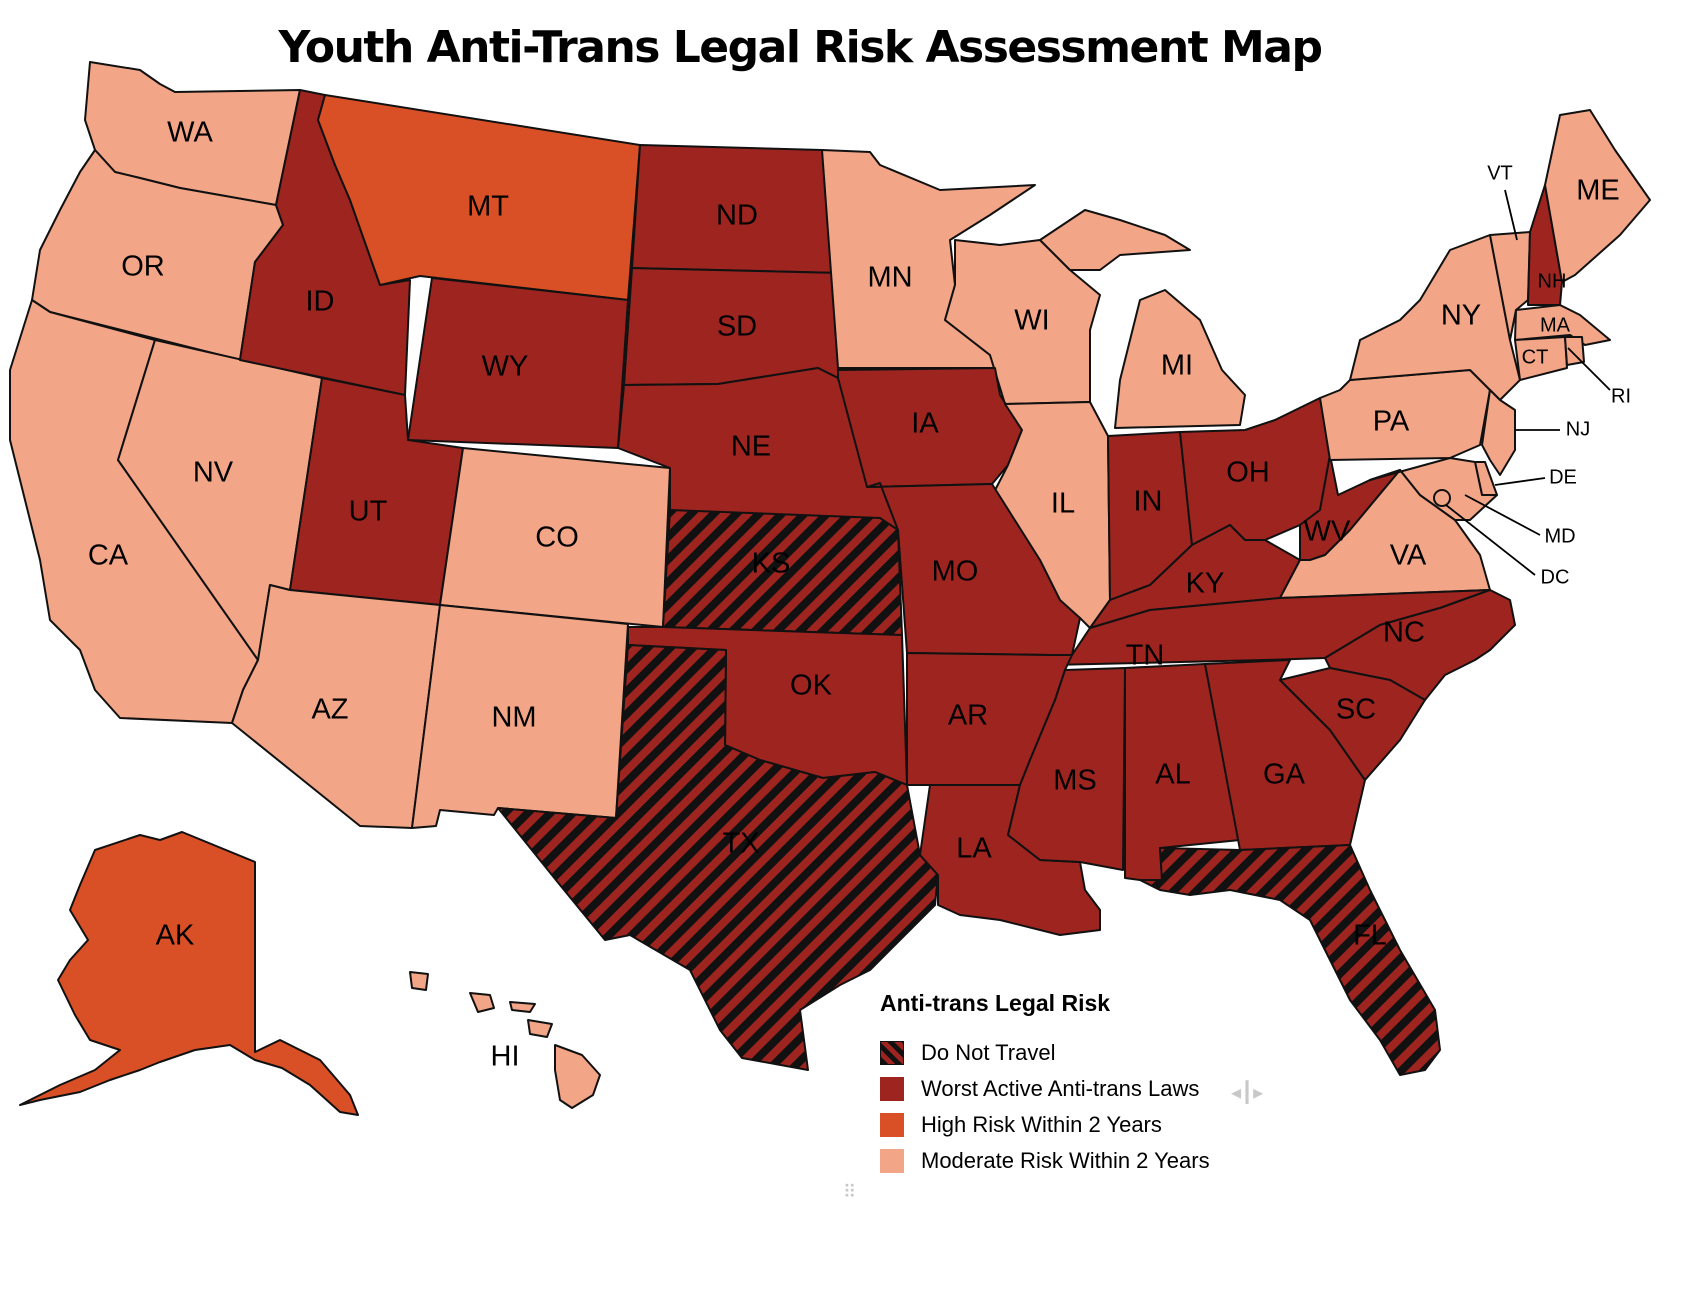 The width and height of the screenshot is (1690, 1310). Describe the element at coordinates (925, 424) in the screenshot. I see `label-IA: IA` at that location.